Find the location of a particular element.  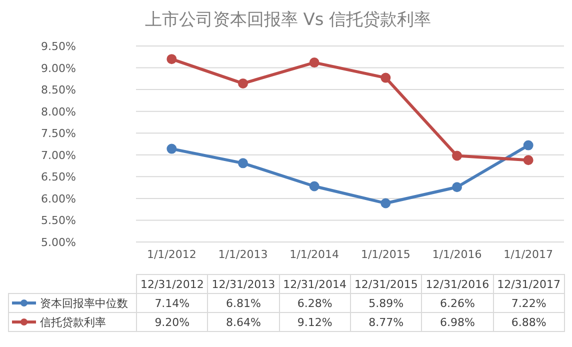

x-tick-label: 1/1/2017 is located at coordinates (529, 254).